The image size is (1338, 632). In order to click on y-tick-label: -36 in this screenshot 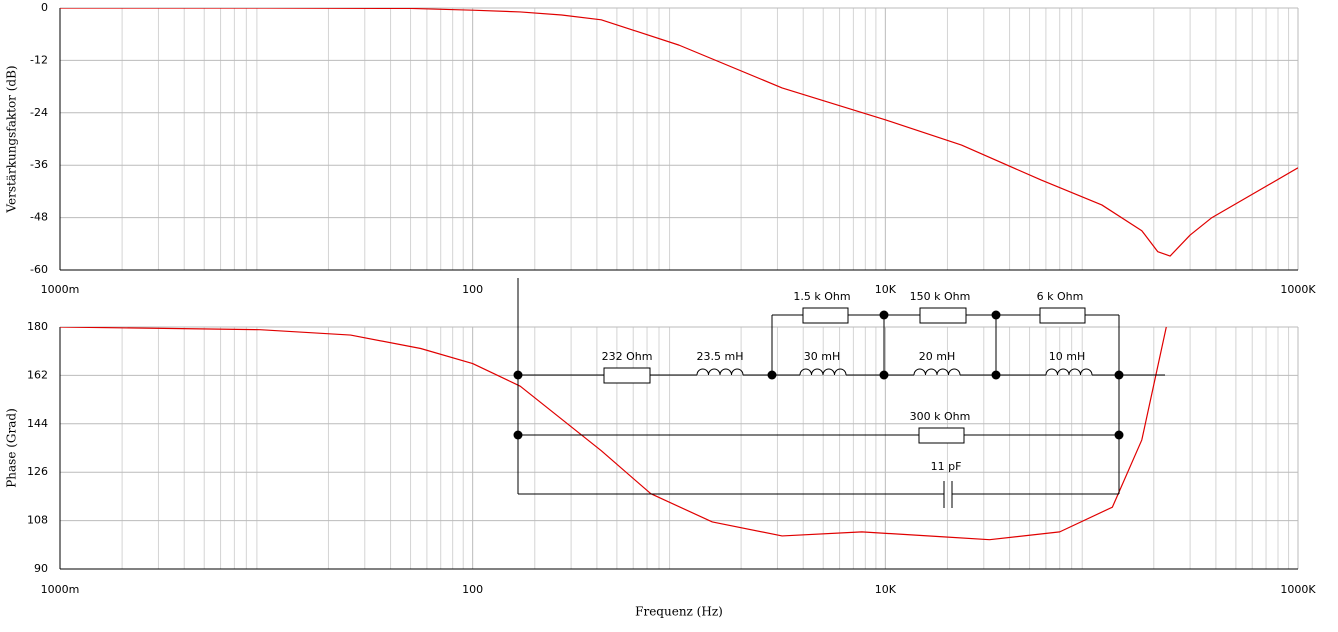, I will do `click(39, 164)`.